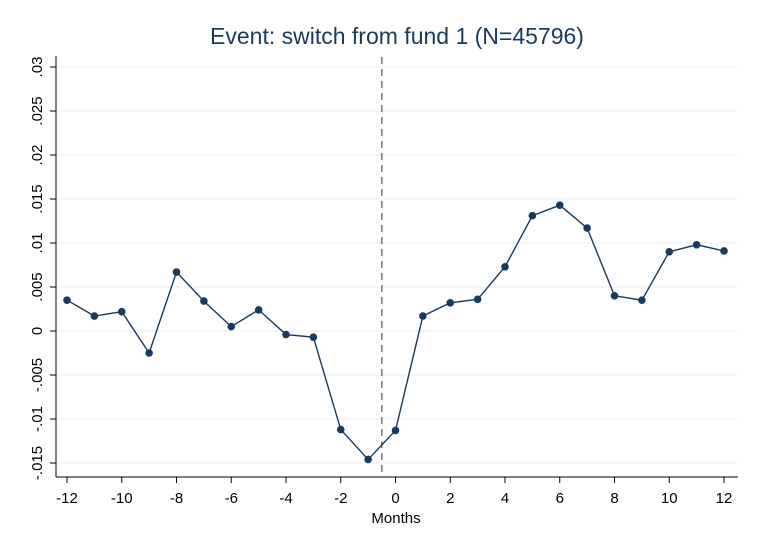 The height and width of the screenshot is (550, 757). I want to click on x-tick-label: 0, so click(395, 498).